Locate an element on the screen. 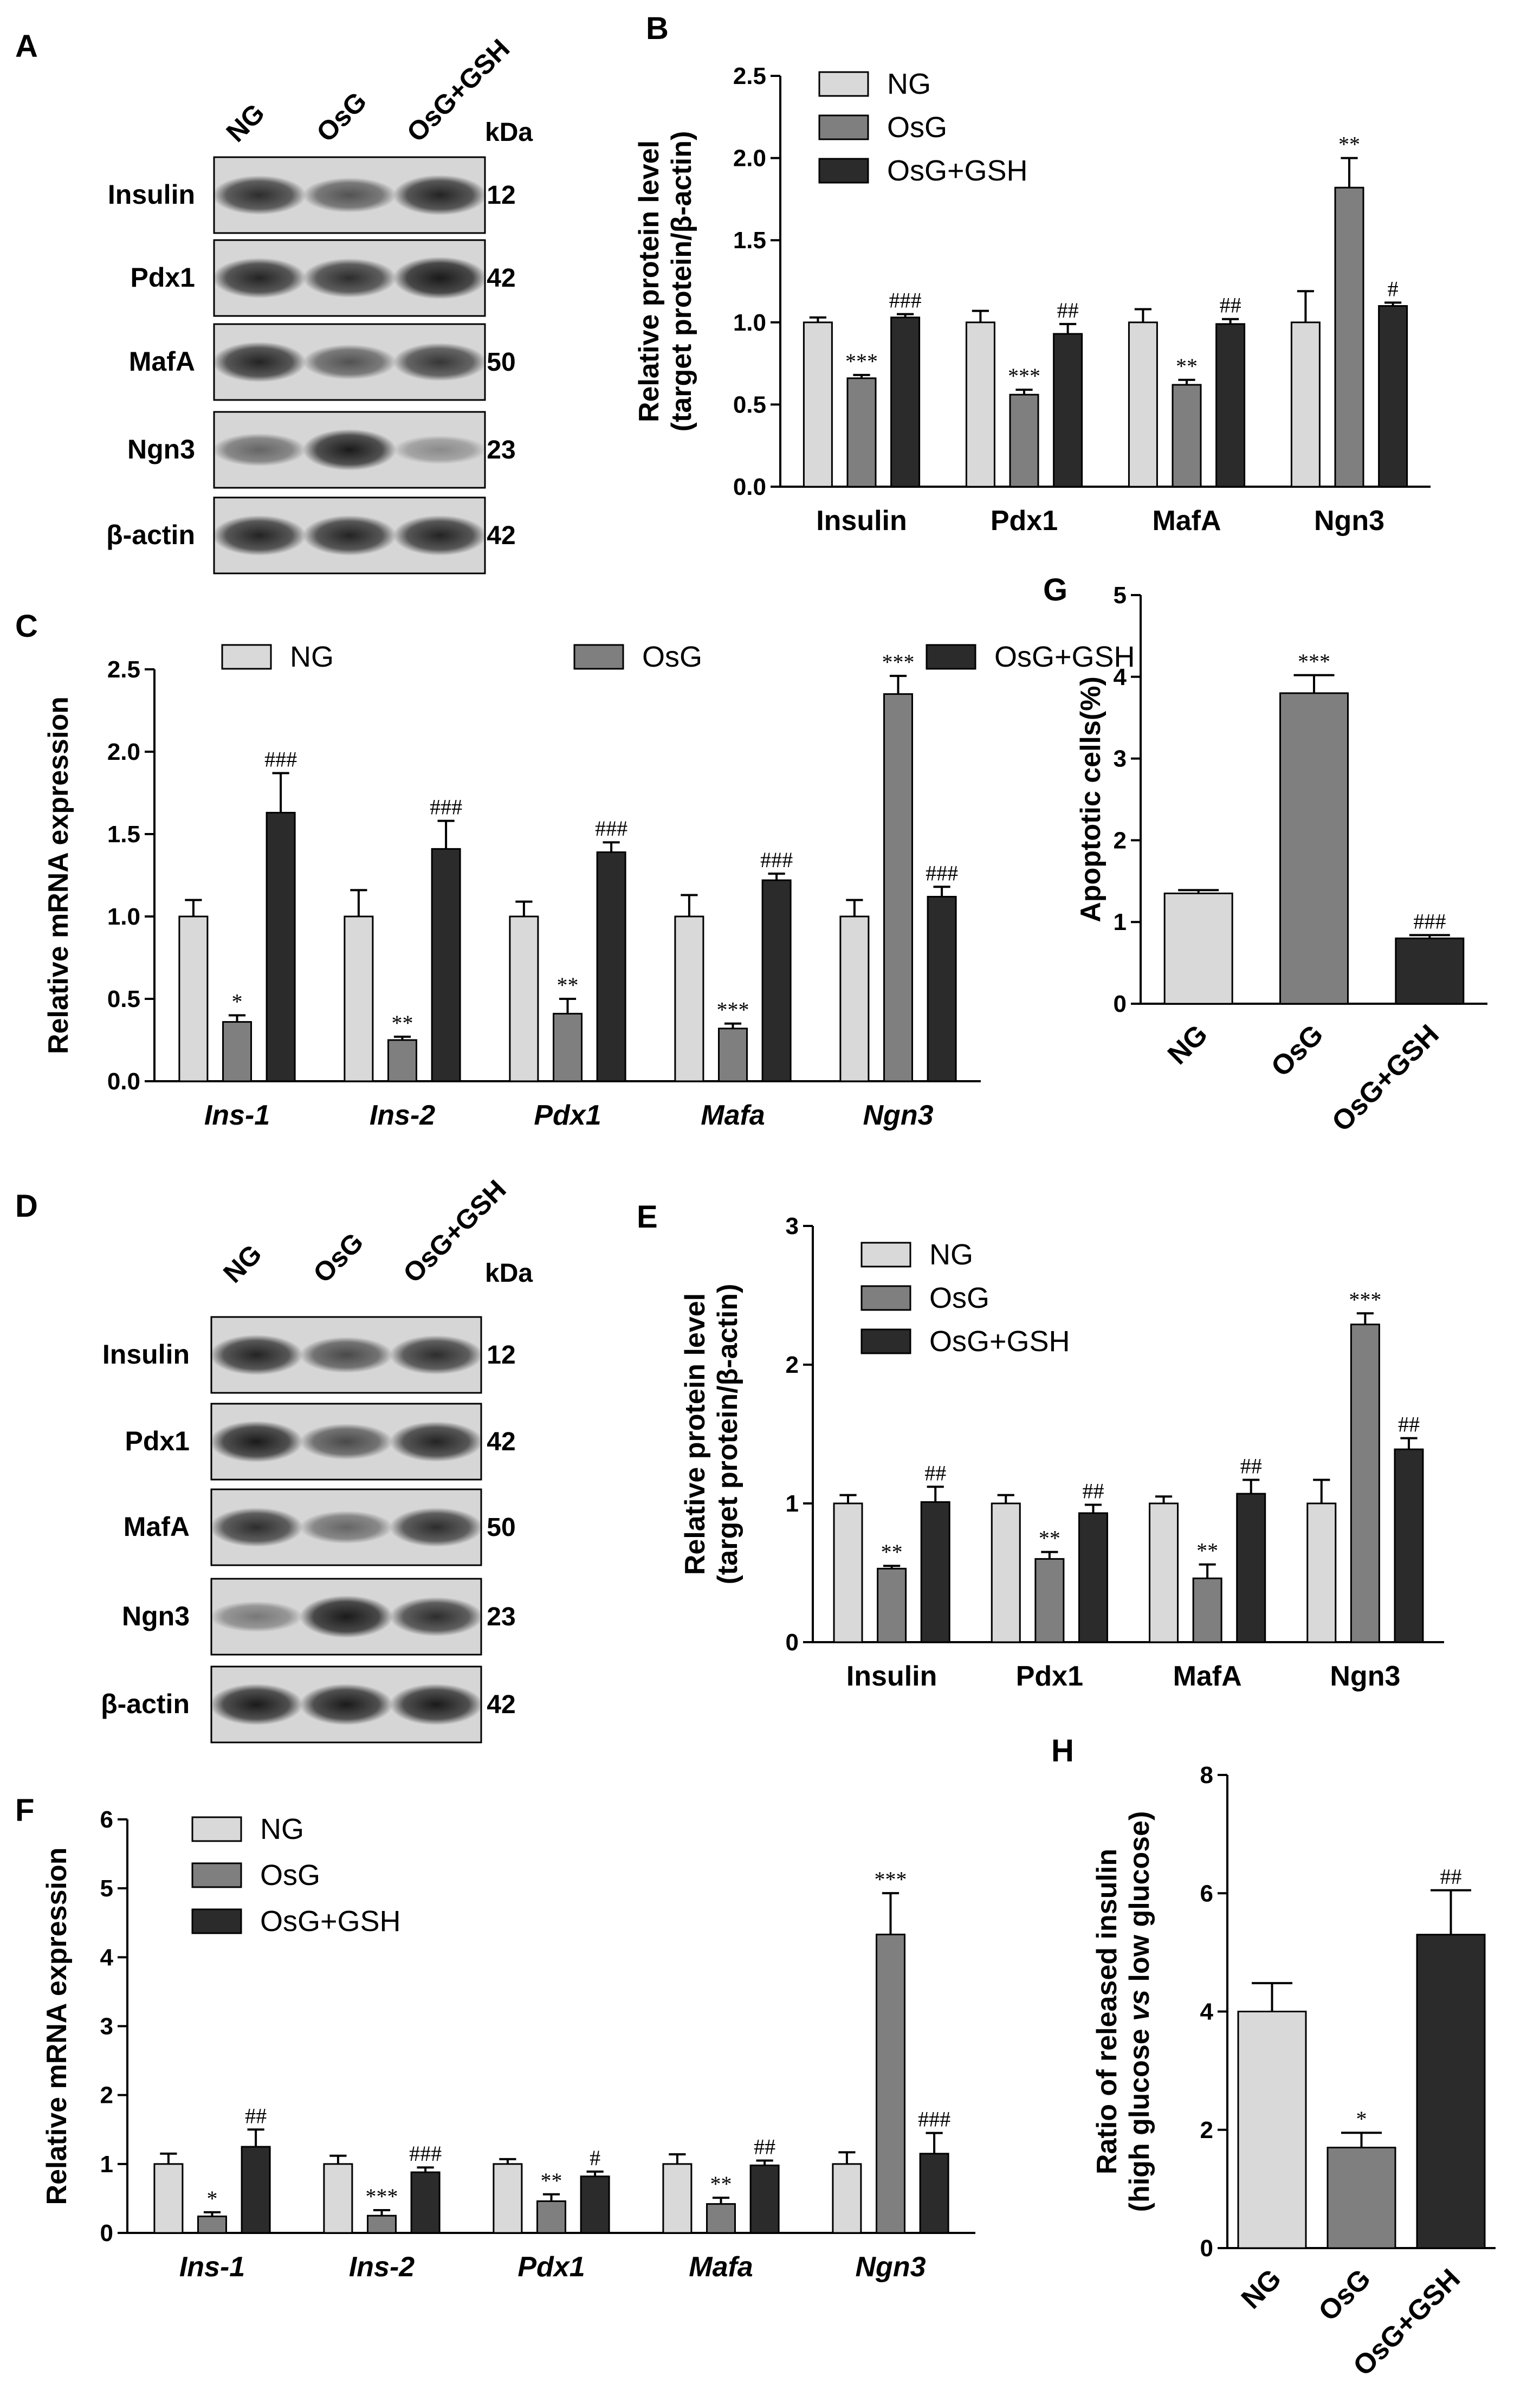 The image size is (1540, 2389). kda-value: 50 is located at coordinates (501, 1527).